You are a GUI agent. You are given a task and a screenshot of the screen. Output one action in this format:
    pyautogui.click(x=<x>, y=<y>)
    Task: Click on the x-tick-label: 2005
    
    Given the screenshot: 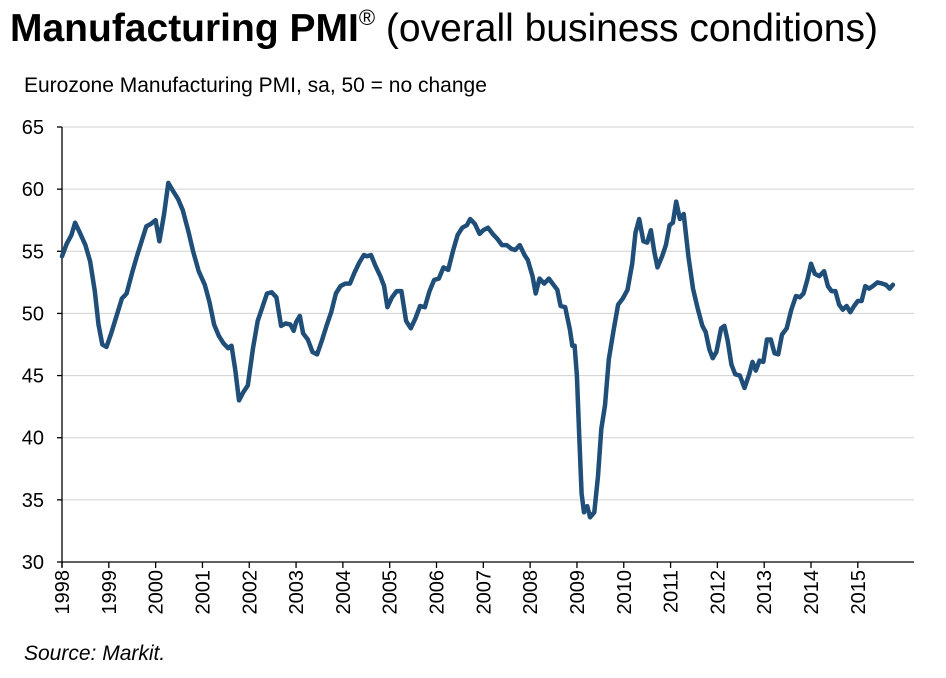 What is the action you would take?
    pyautogui.click(x=391, y=592)
    